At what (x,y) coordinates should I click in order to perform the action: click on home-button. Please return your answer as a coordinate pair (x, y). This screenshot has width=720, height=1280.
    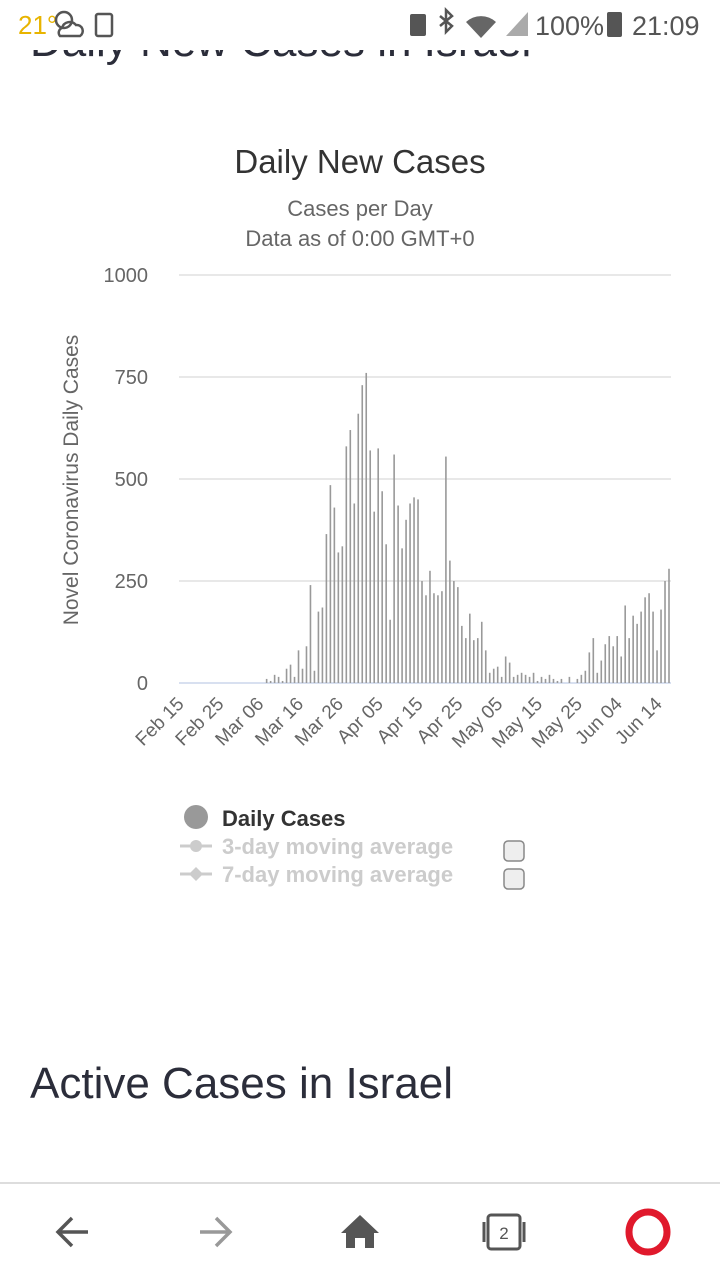
    Looking at the image, I should click on (360, 1231).